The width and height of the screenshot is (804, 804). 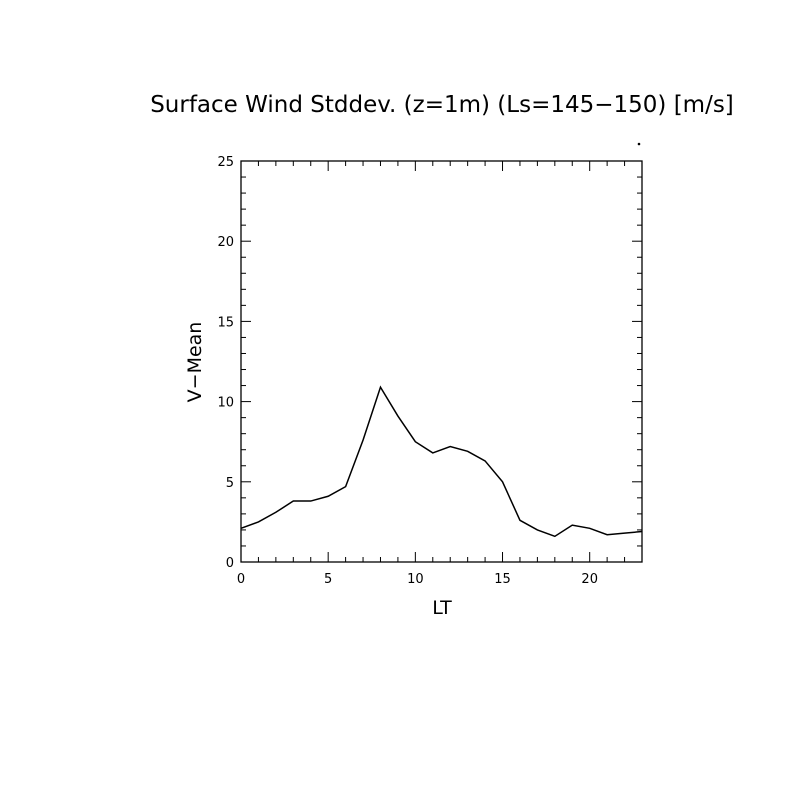 I want to click on y-tick-label: 0, so click(x=230, y=563).